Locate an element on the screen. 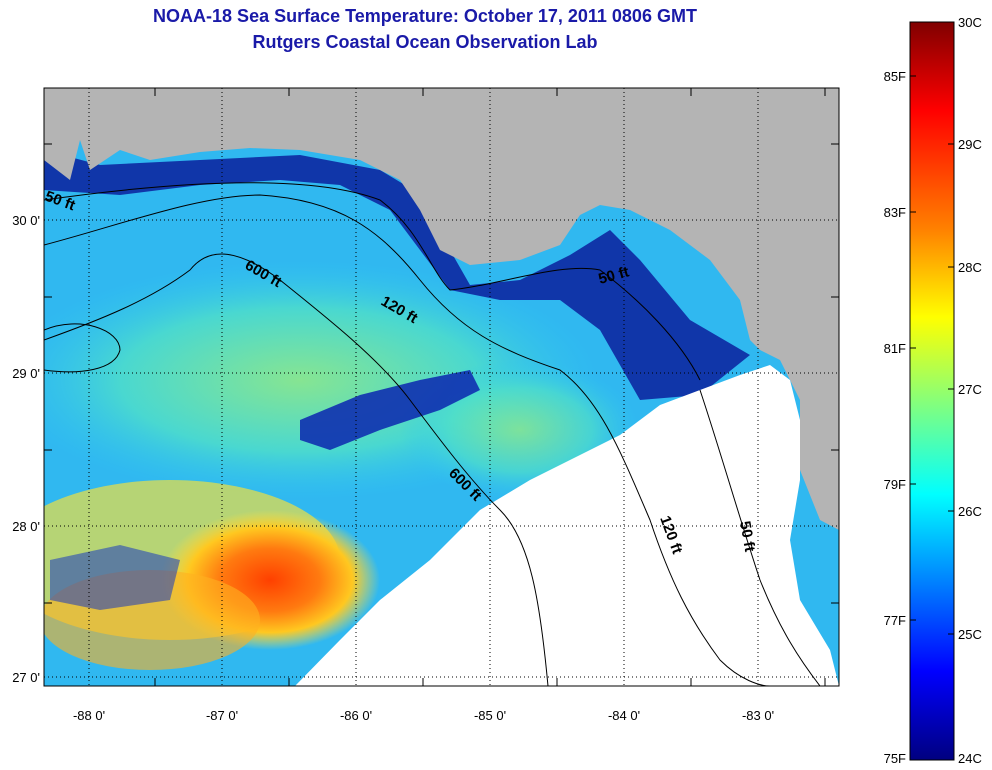 Image resolution: width=992 pixels, height=770 pixels. colorbar-fahrenheit-label: 85F is located at coordinates (895, 76).